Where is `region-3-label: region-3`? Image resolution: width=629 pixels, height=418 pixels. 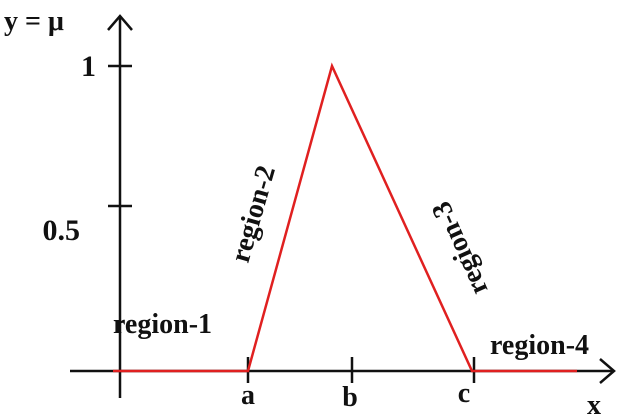 region-3-label: region-3 is located at coordinates (460, 248).